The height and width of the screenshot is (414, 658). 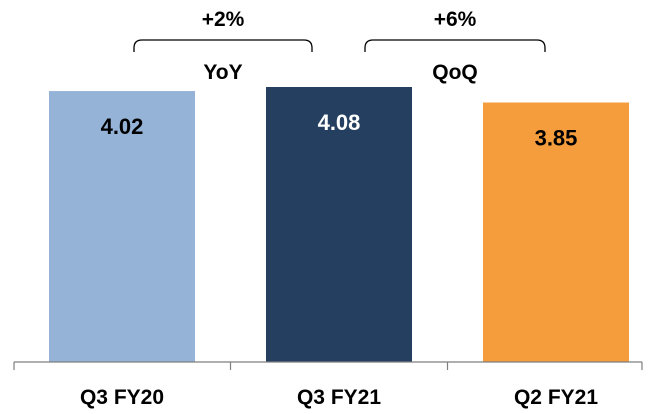 What do you see at coordinates (455, 19) in the screenshot?
I see `change-label-qoq: +6%` at bounding box center [455, 19].